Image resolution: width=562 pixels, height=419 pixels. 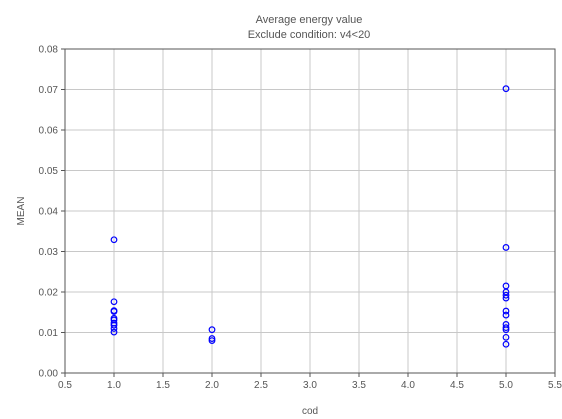 What do you see at coordinates (163, 385) in the screenshot?
I see `x-tick-label: 1.5` at bounding box center [163, 385].